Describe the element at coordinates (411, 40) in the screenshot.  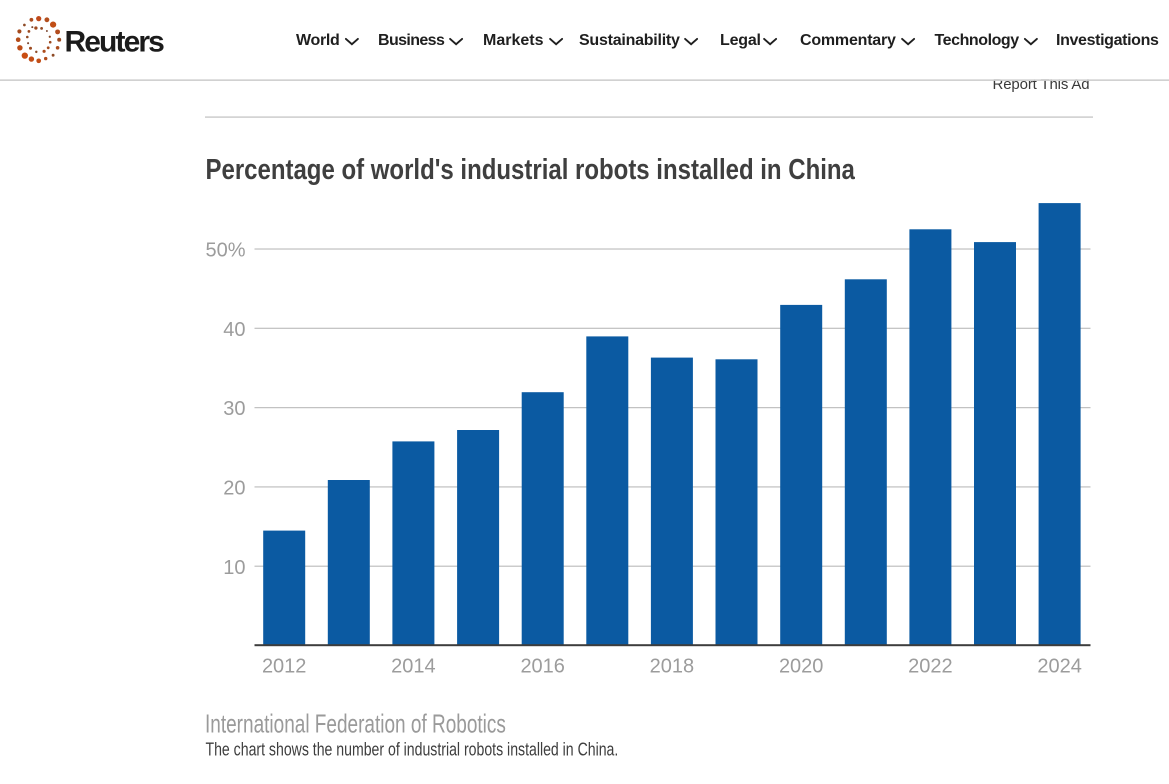
I see `svg-text: Business` at that location.